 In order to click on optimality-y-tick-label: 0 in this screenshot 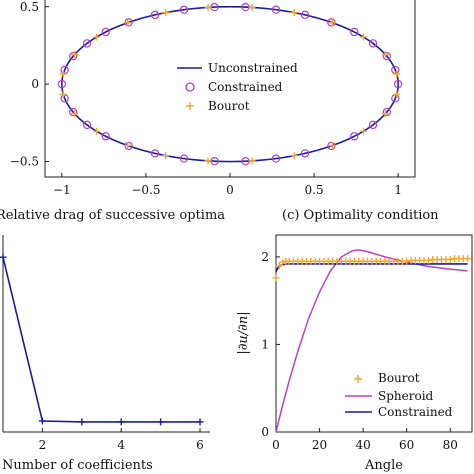, I will do `click(265, 432)`.